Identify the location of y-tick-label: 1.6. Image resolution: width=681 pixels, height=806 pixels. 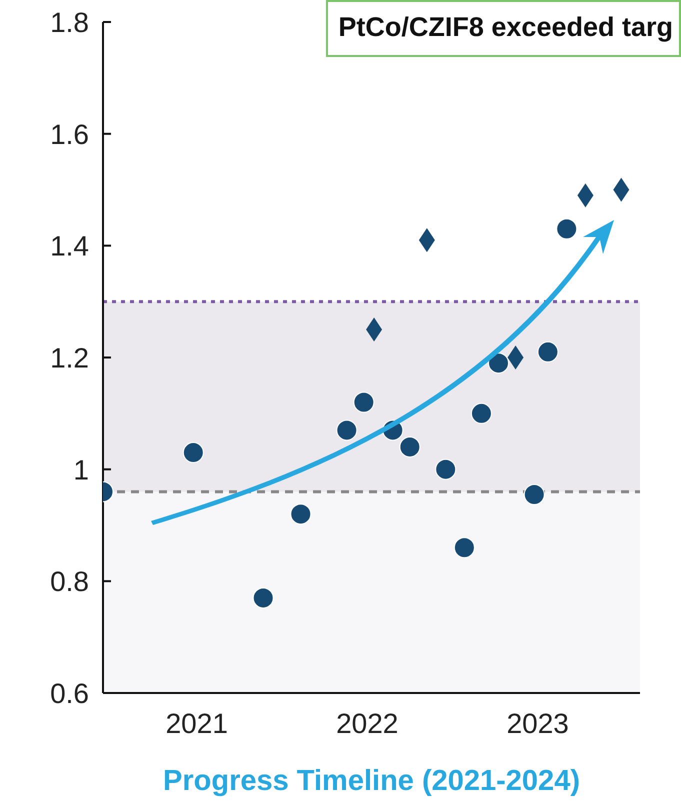
(69, 134).